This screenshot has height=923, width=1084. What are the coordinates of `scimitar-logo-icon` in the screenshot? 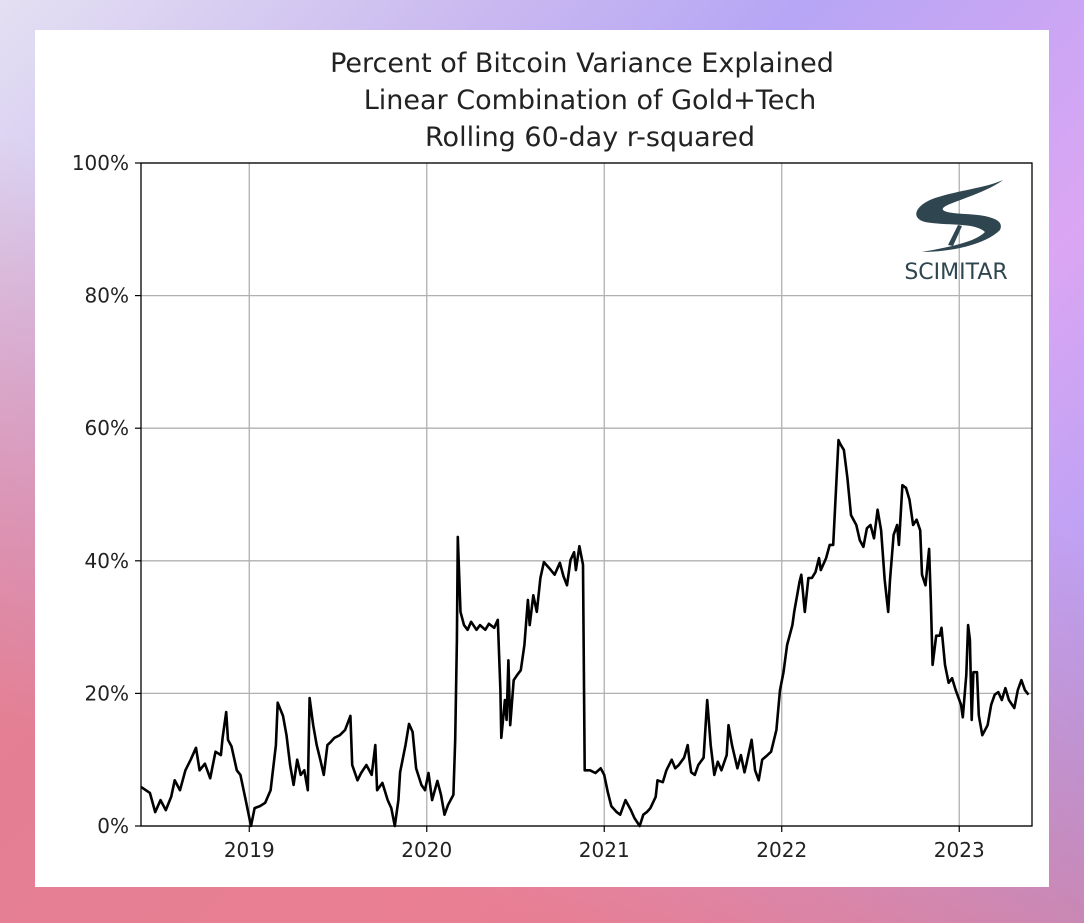 It's located at (959, 216).